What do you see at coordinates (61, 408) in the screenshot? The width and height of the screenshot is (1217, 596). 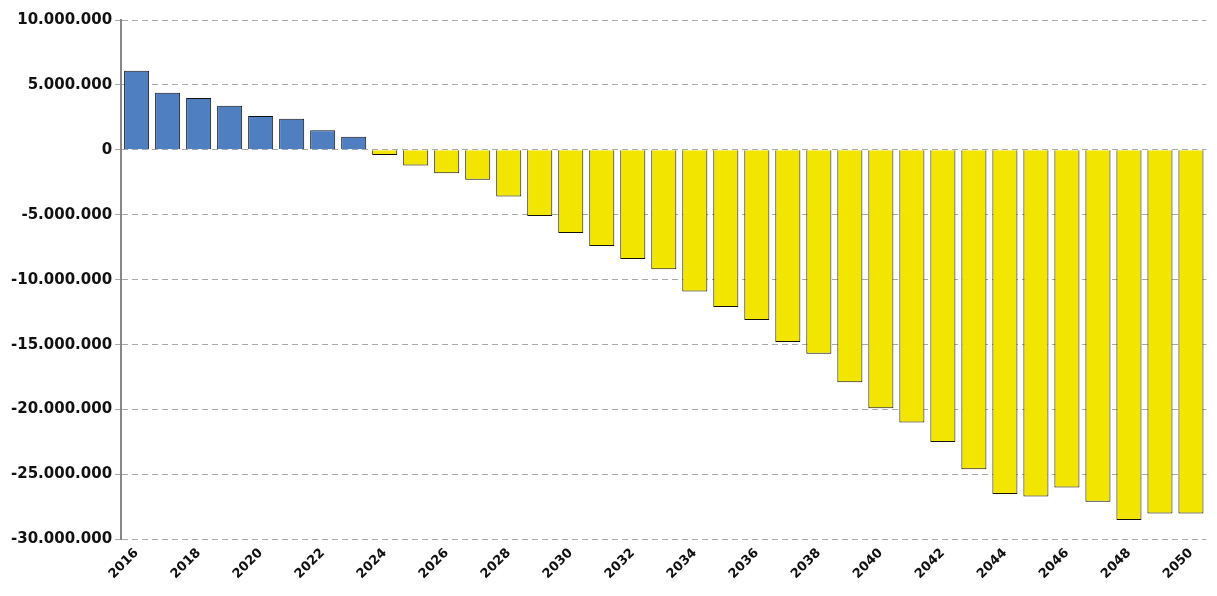 I see `y-tick-label: -20.000.000` at bounding box center [61, 408].